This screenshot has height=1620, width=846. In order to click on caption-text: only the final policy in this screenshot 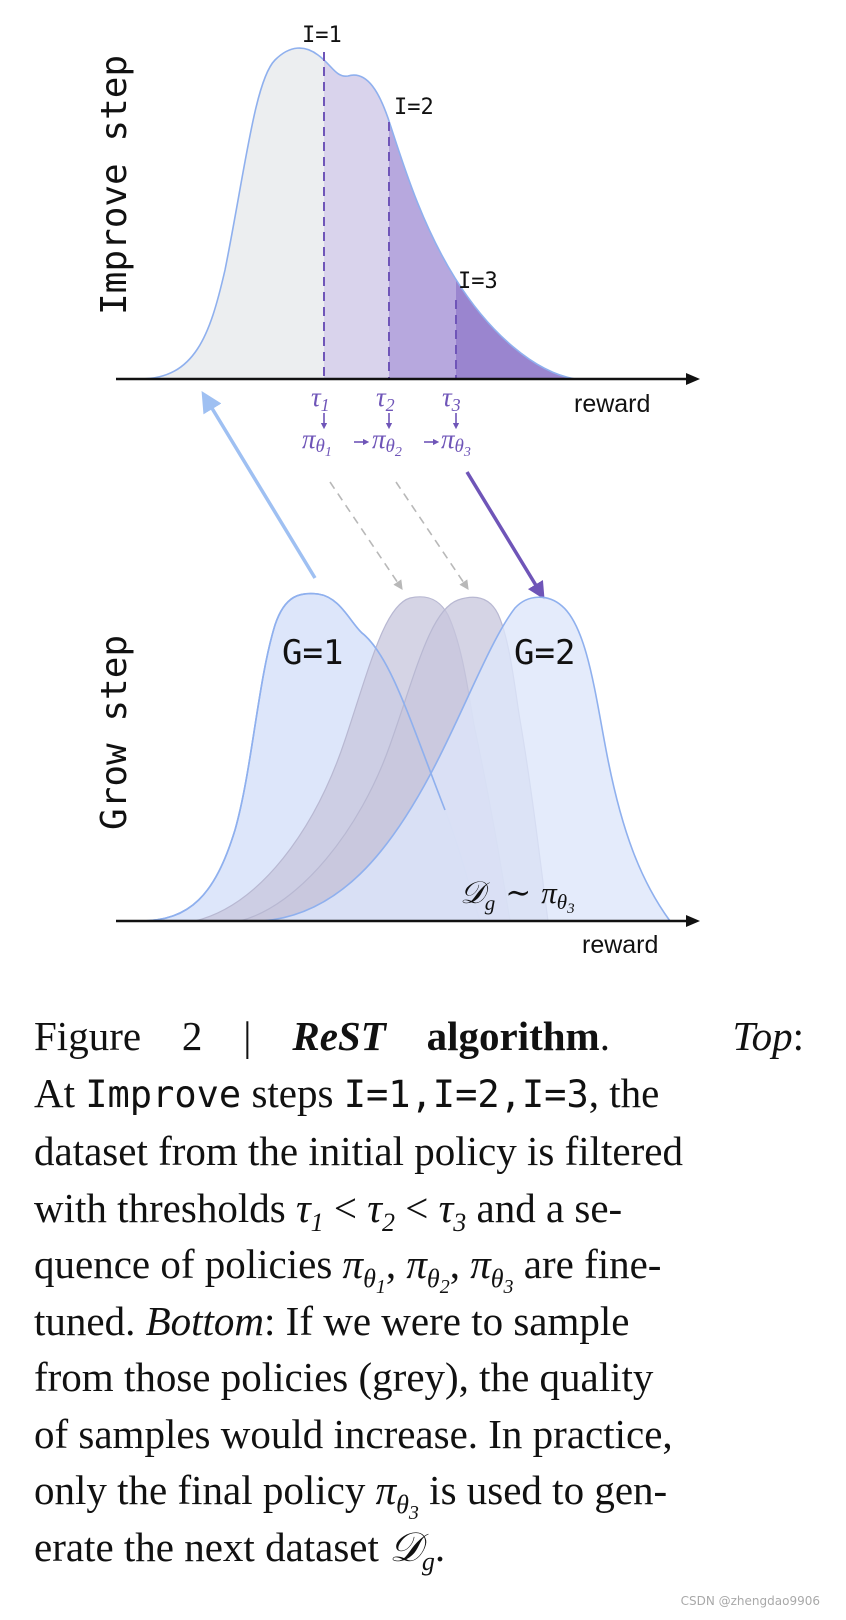, I will do `click(205, 1490)`.